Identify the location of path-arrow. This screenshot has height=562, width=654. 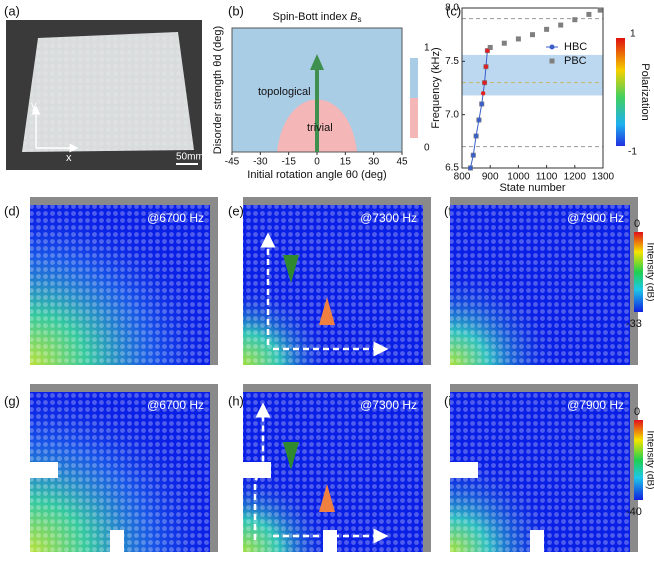
(262, 471).